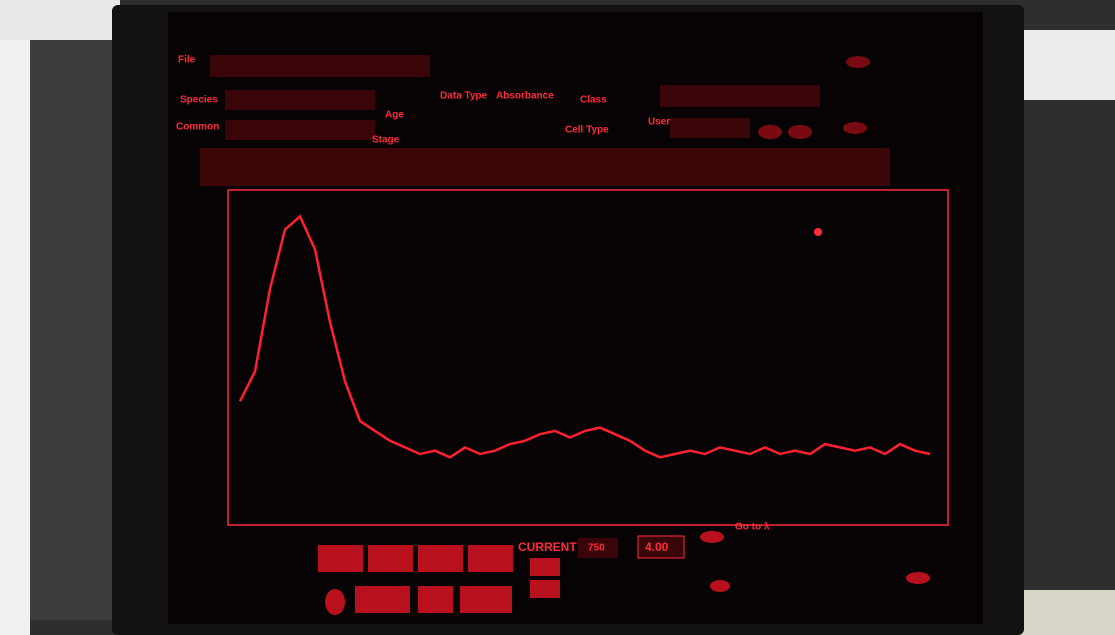  I want to click on label: Go to λ, so click(752, 527).